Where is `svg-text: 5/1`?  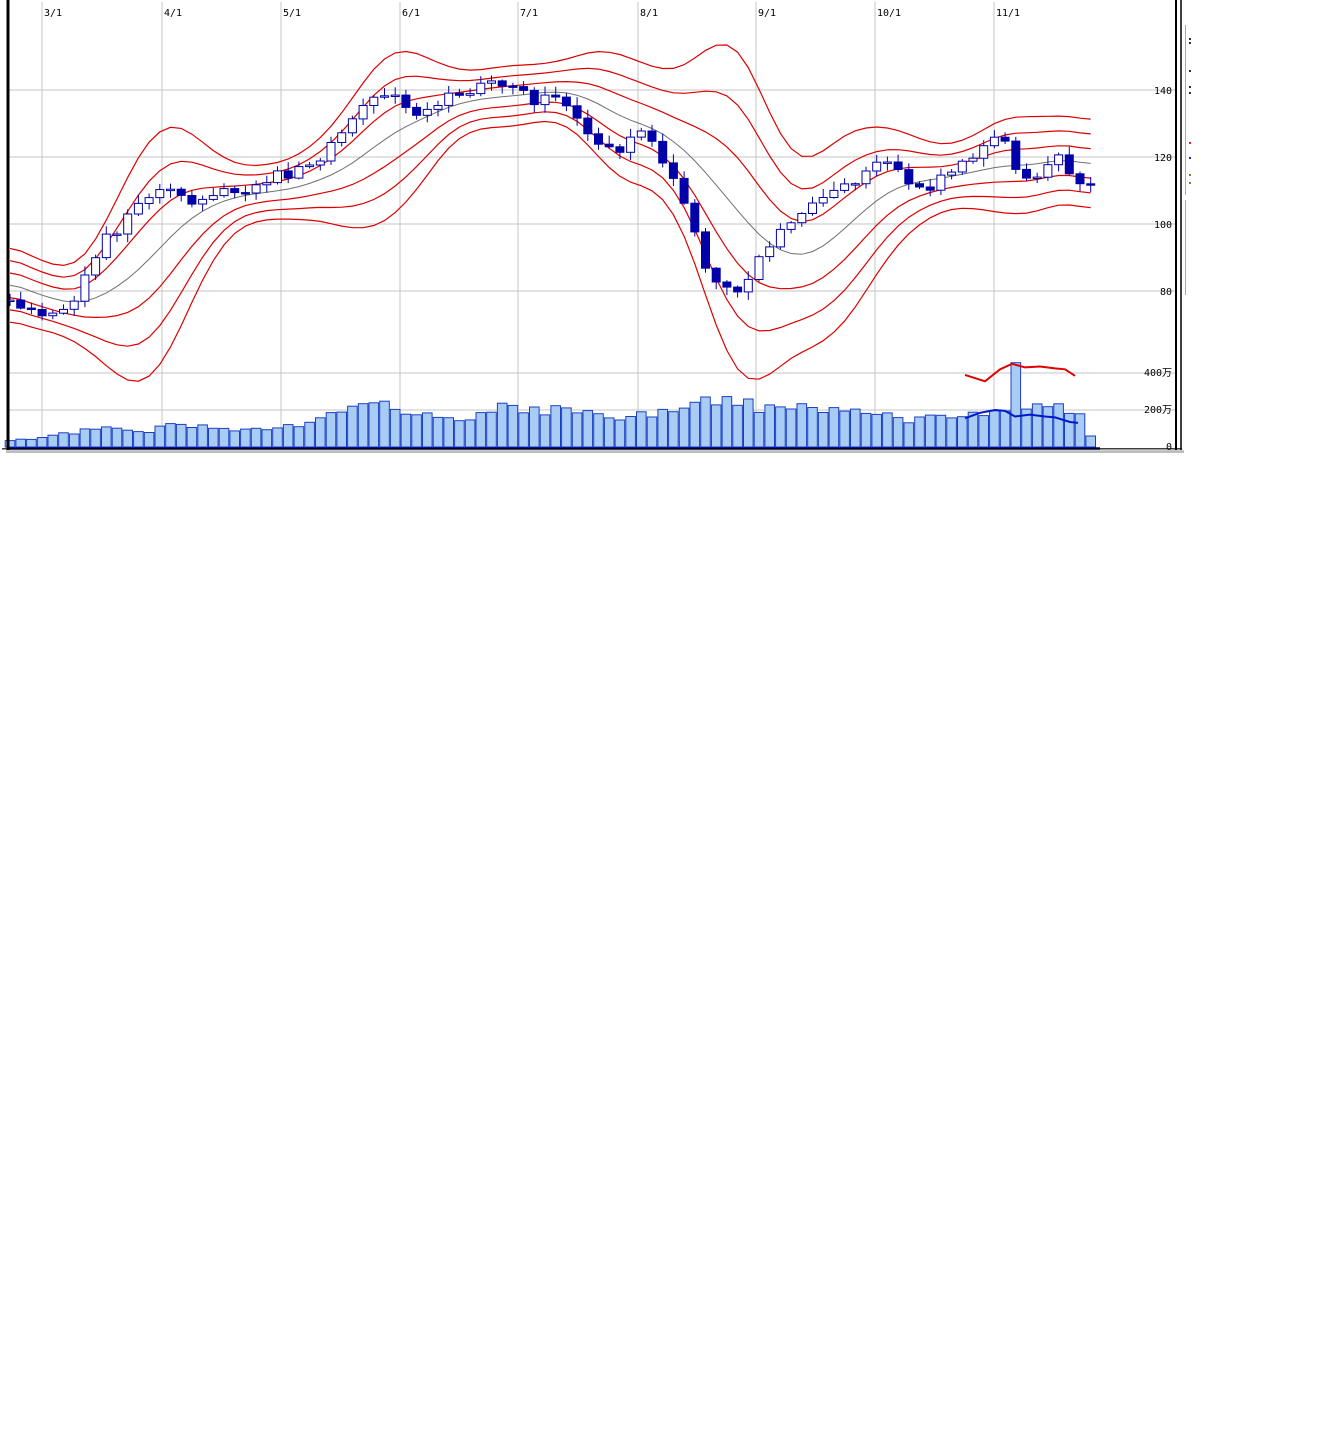 svg-text: 5/1 is located at coordinates (292, 13).